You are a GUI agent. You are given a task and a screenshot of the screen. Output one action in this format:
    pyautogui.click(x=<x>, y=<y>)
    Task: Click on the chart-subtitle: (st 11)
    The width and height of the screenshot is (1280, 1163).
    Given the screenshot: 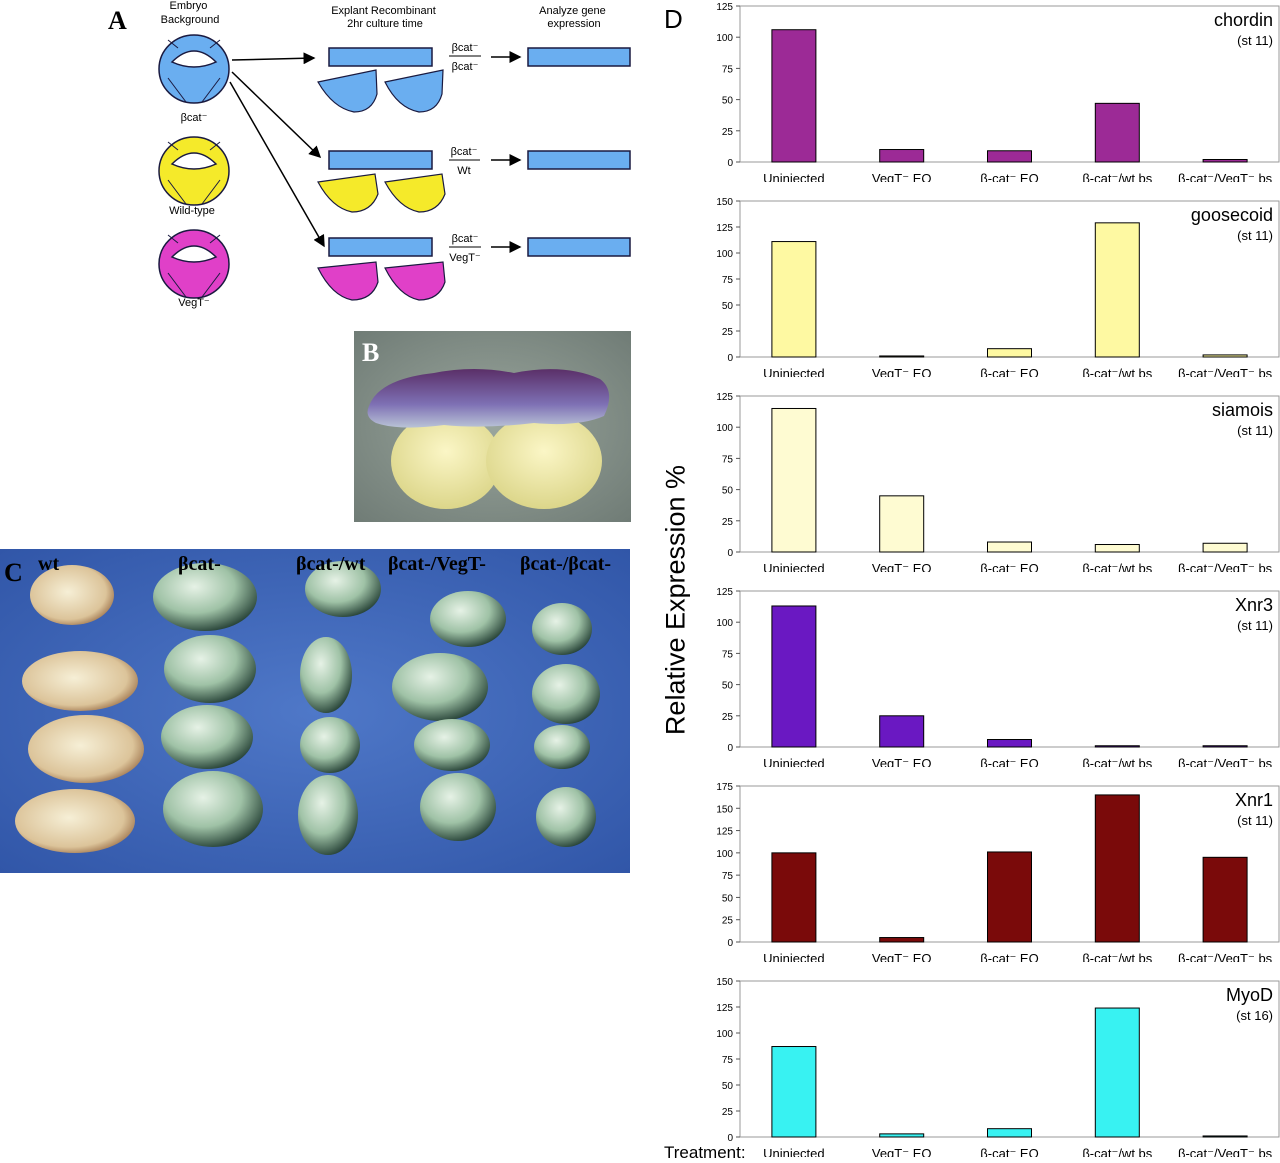 What is the action you would take?
    pyautogui.click(x=1255, y=625)
    